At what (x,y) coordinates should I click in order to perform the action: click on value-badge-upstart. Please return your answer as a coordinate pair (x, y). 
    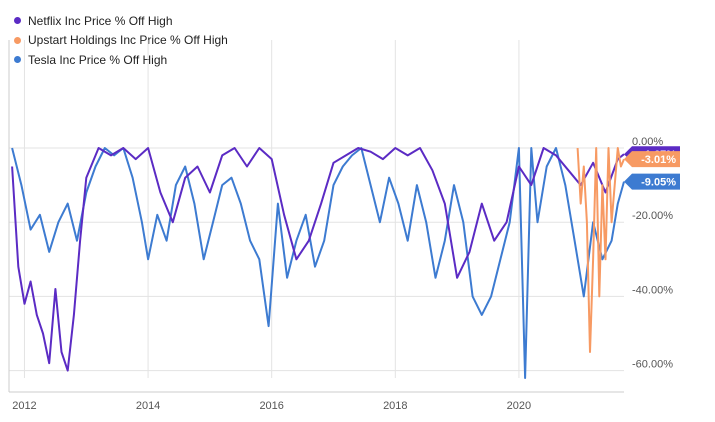
    Looking at the image, I should click on (652, 159).